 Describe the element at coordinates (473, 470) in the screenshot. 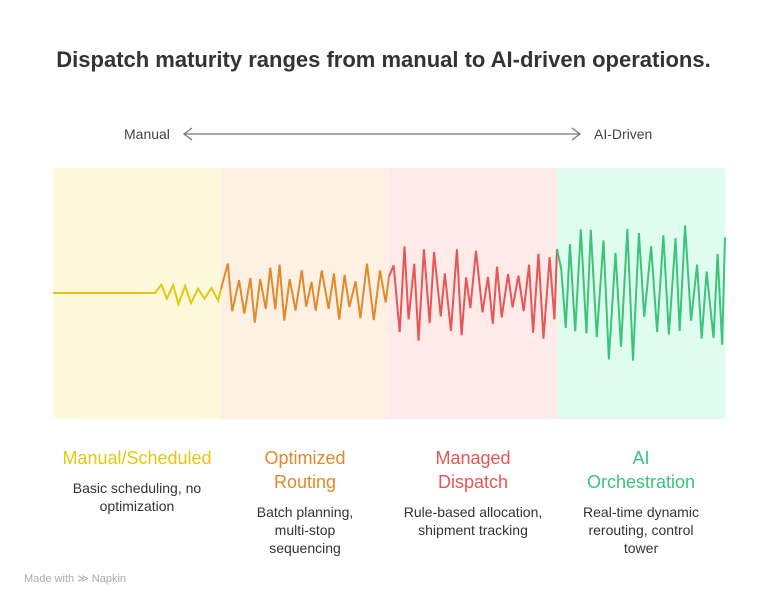

I see `stage-title: Managed Dispatch` at that location.